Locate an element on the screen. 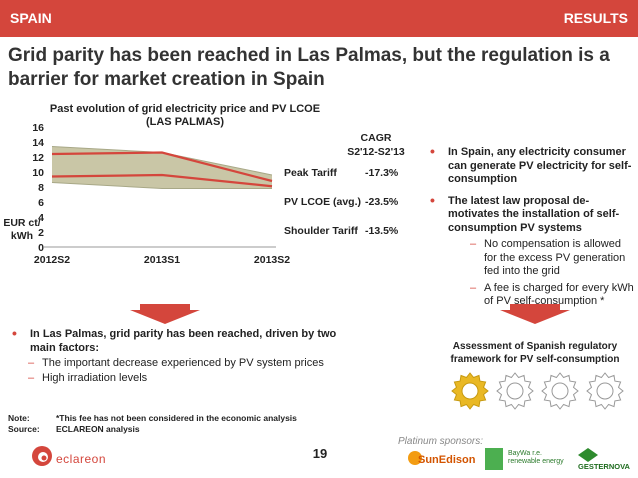 Image resolution: width=638 pixels, height=478 pixels. sub-bullet: – High irradiation levels is located at coordinates (88, 377).